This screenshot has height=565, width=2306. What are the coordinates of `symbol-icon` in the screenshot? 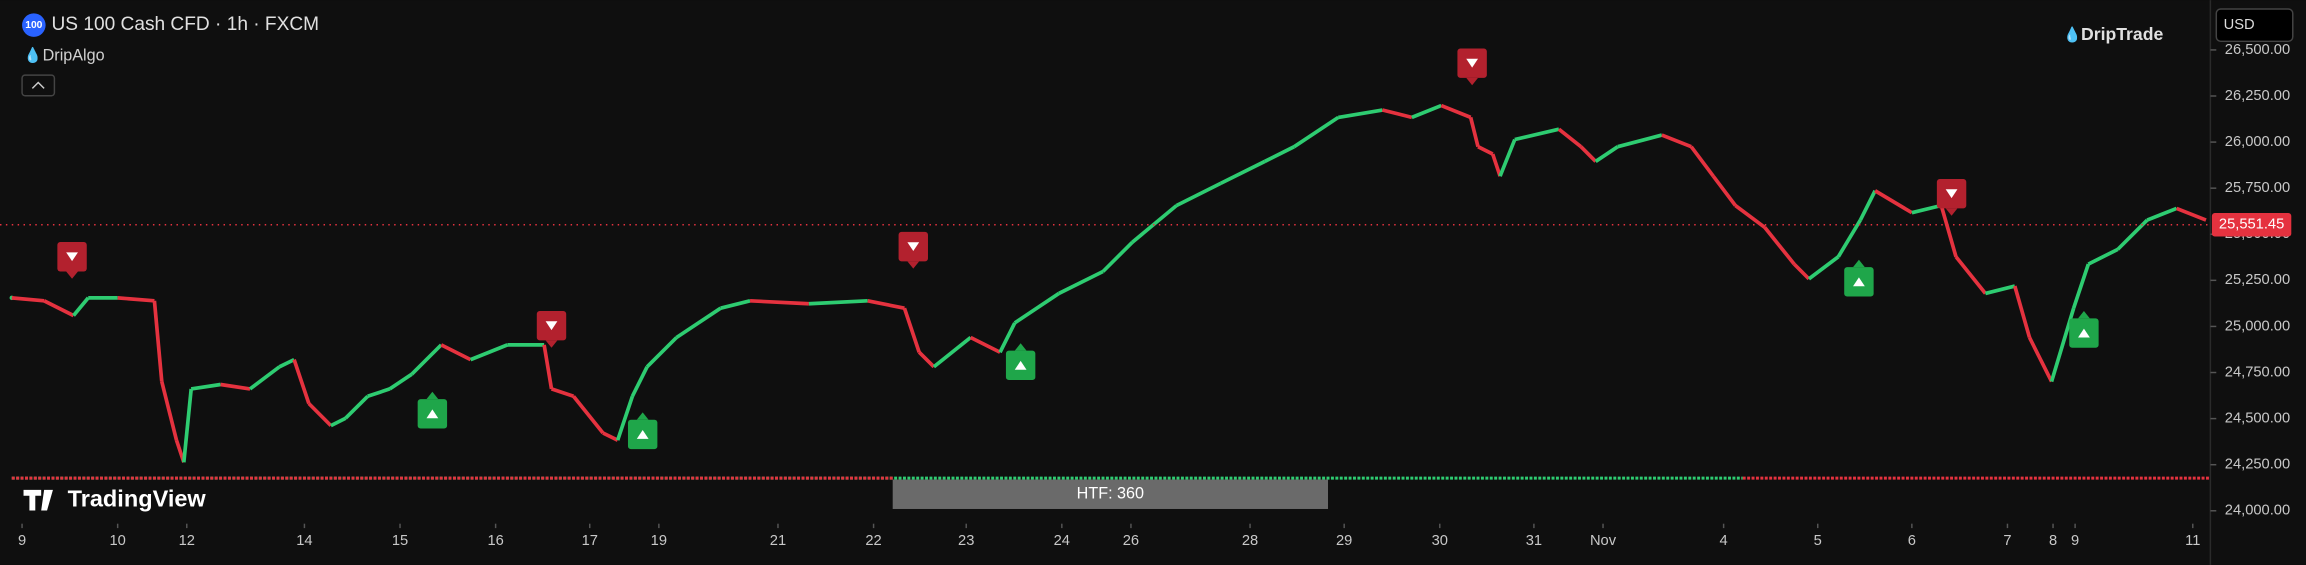 It's located at (34, 25).